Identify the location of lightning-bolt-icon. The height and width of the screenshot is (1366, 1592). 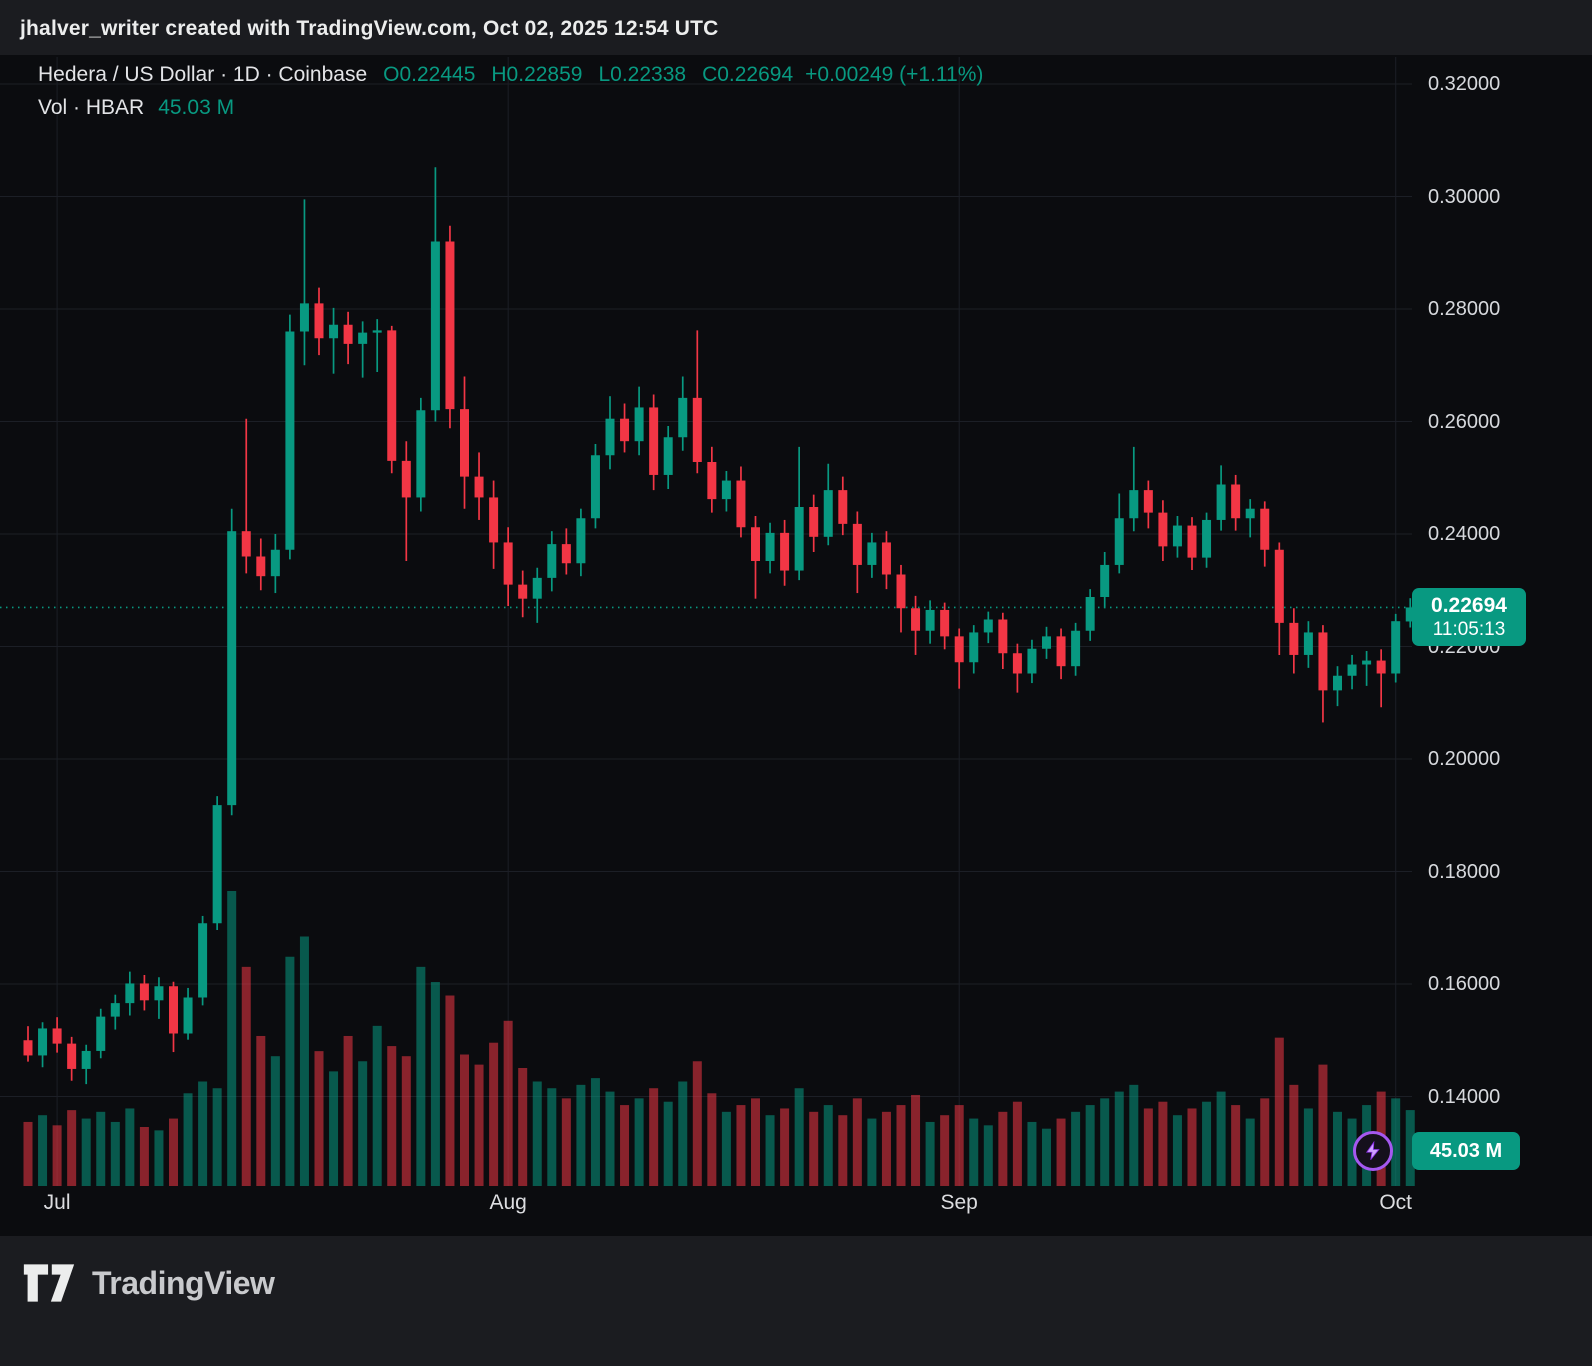
(1372, 1151).